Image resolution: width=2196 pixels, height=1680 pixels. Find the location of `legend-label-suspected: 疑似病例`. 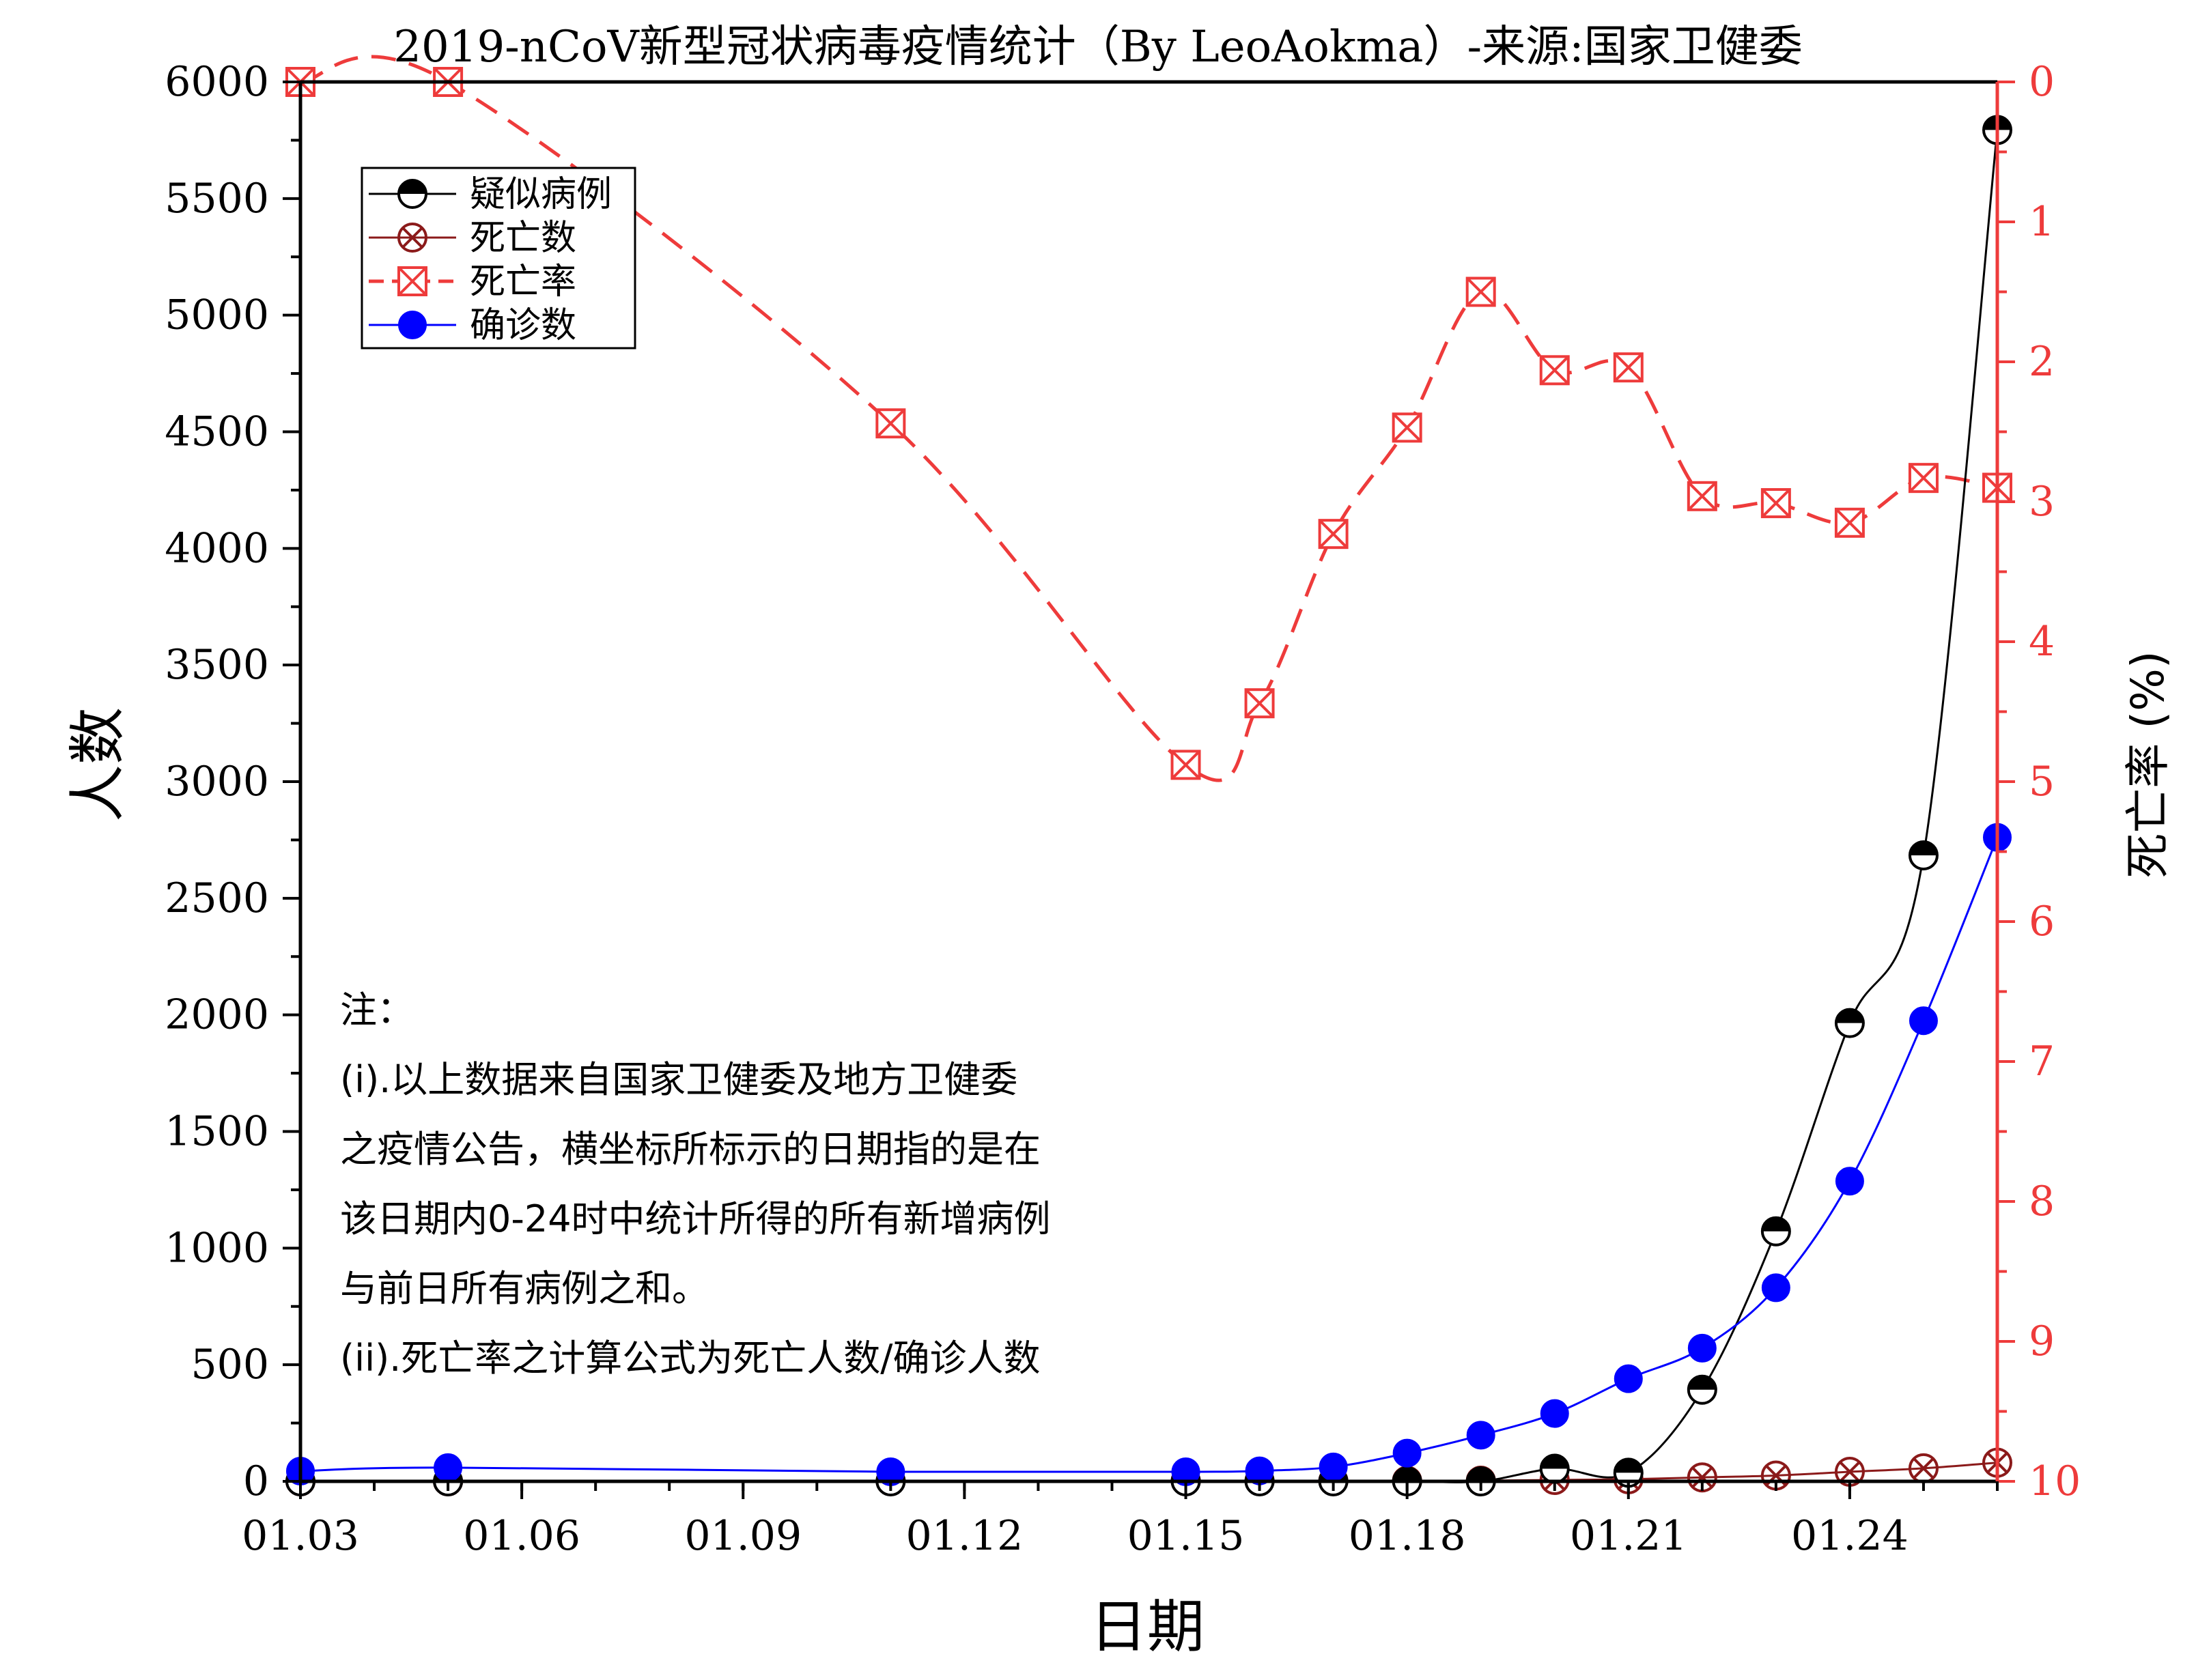

legend-label-suspected: 疑似病例 is located at coordinates (541, 194).